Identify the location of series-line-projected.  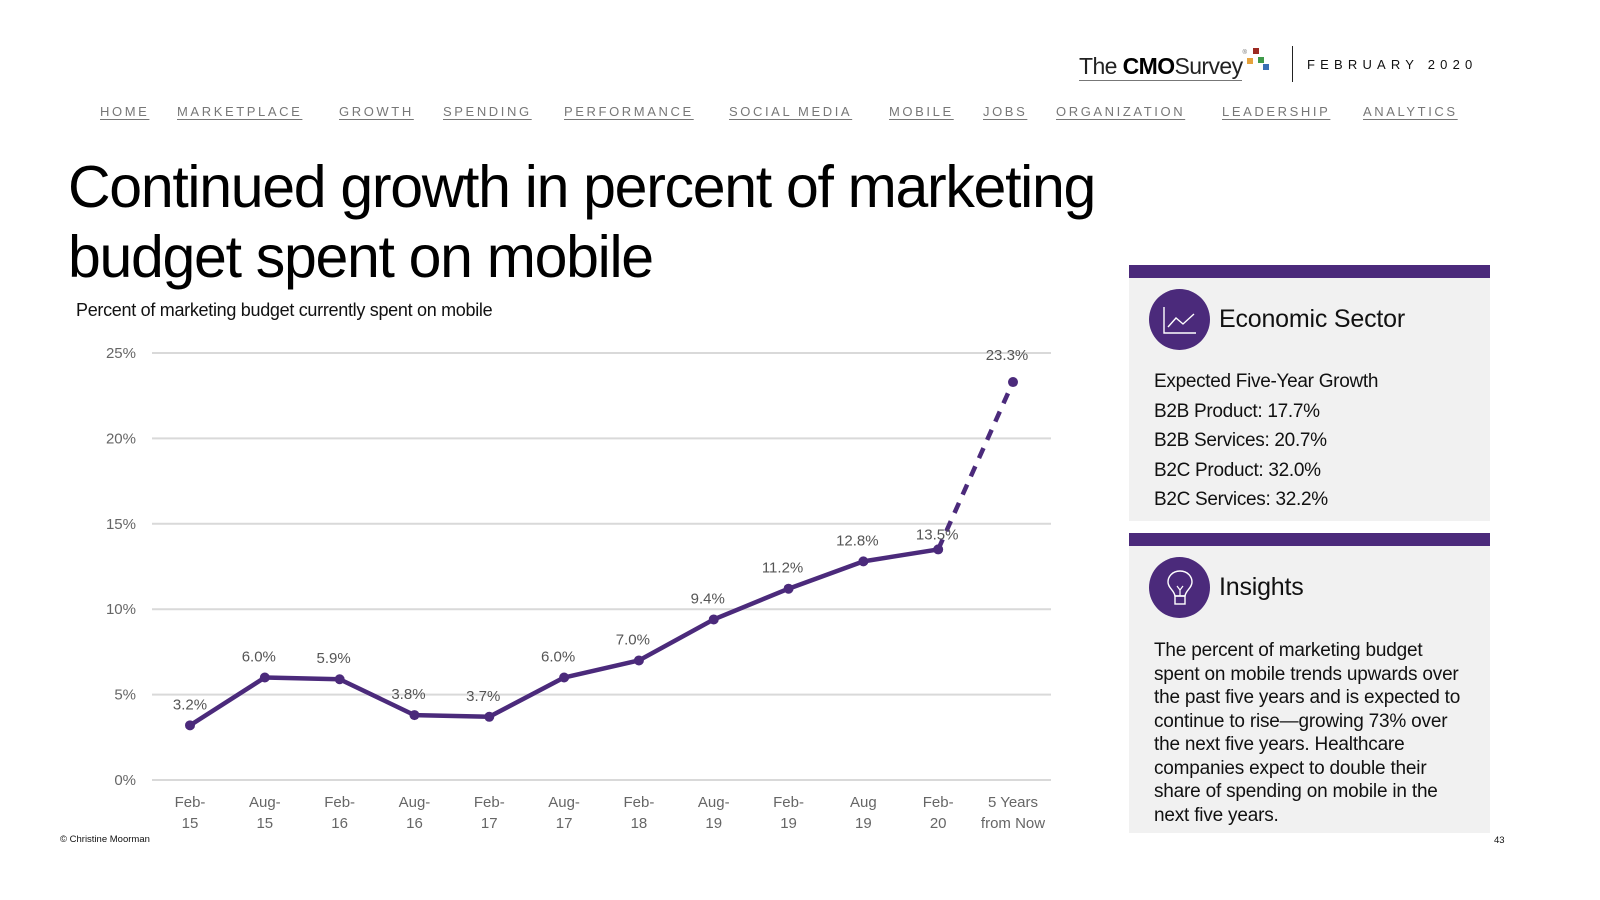
(976, 466).